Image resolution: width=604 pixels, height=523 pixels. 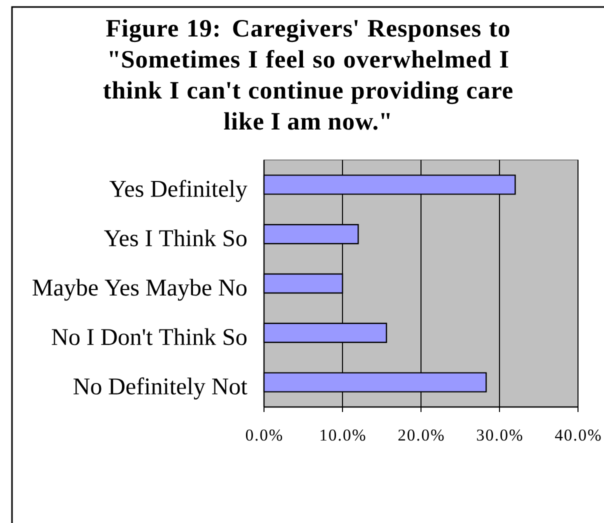 What do you see at coordinates (499, 435) in the screenshot?
I see `x-tick-label: 30.0%` at bounding box center [499, 435].